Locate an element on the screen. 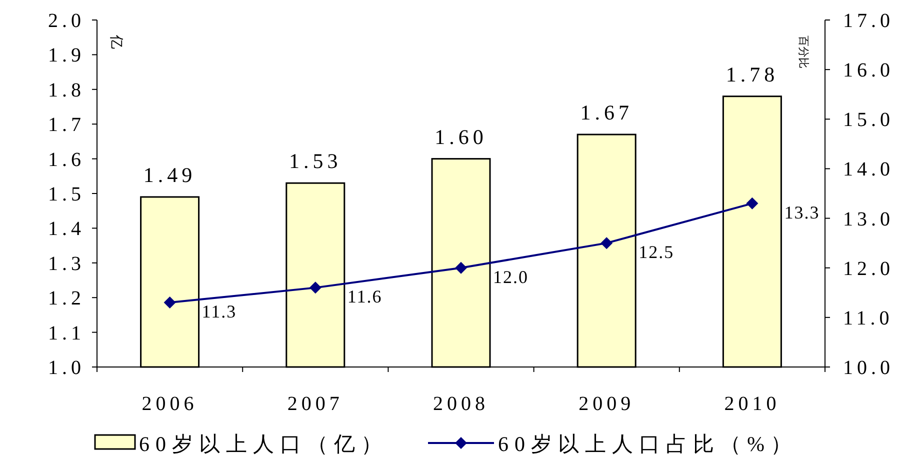 This screenshot has height=461, width=910. y-axis-title: 亿 is located at coordinates (116, 41).